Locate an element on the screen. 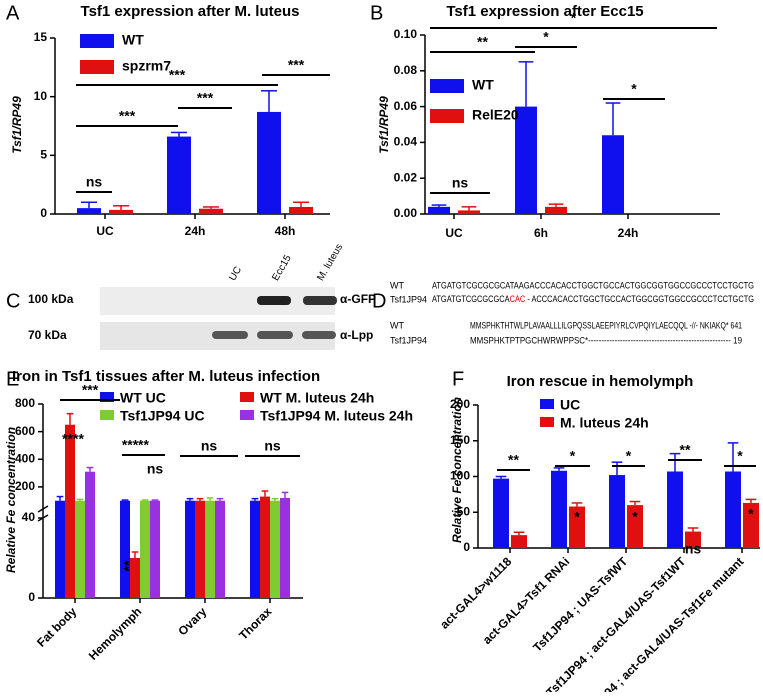  panel-label: B is located at coordinates (376, 13).